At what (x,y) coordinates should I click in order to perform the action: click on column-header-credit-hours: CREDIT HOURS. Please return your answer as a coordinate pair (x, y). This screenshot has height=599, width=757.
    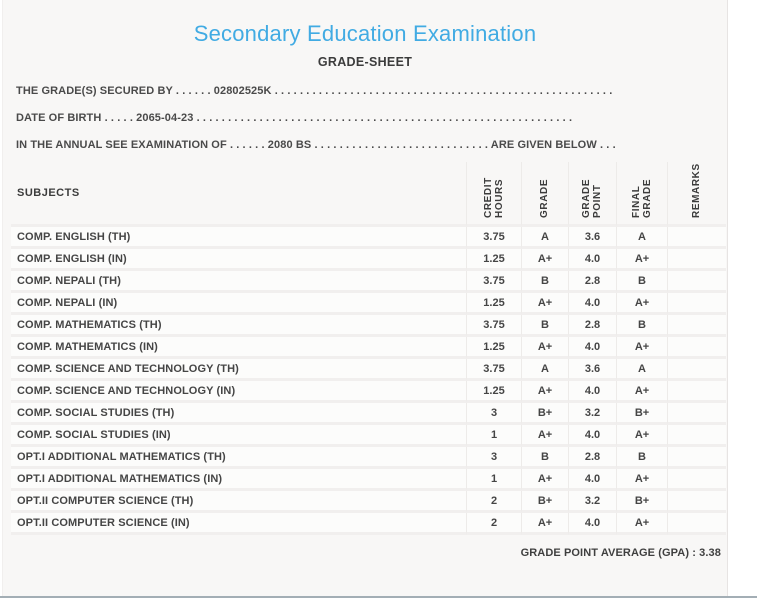
    Looking at the image, I should click on (493, 194).